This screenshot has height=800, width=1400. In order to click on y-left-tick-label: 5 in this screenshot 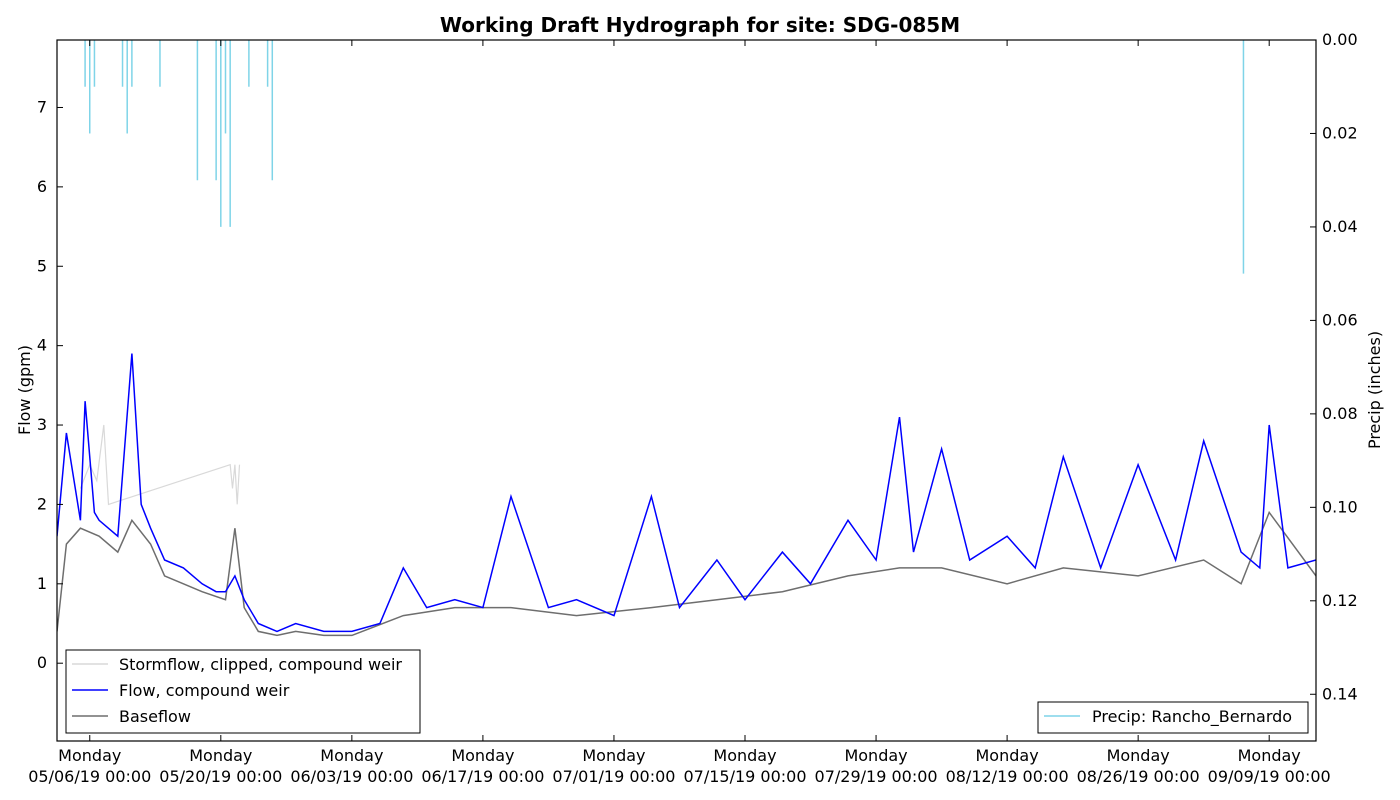, I will do `click(42, 265)`.